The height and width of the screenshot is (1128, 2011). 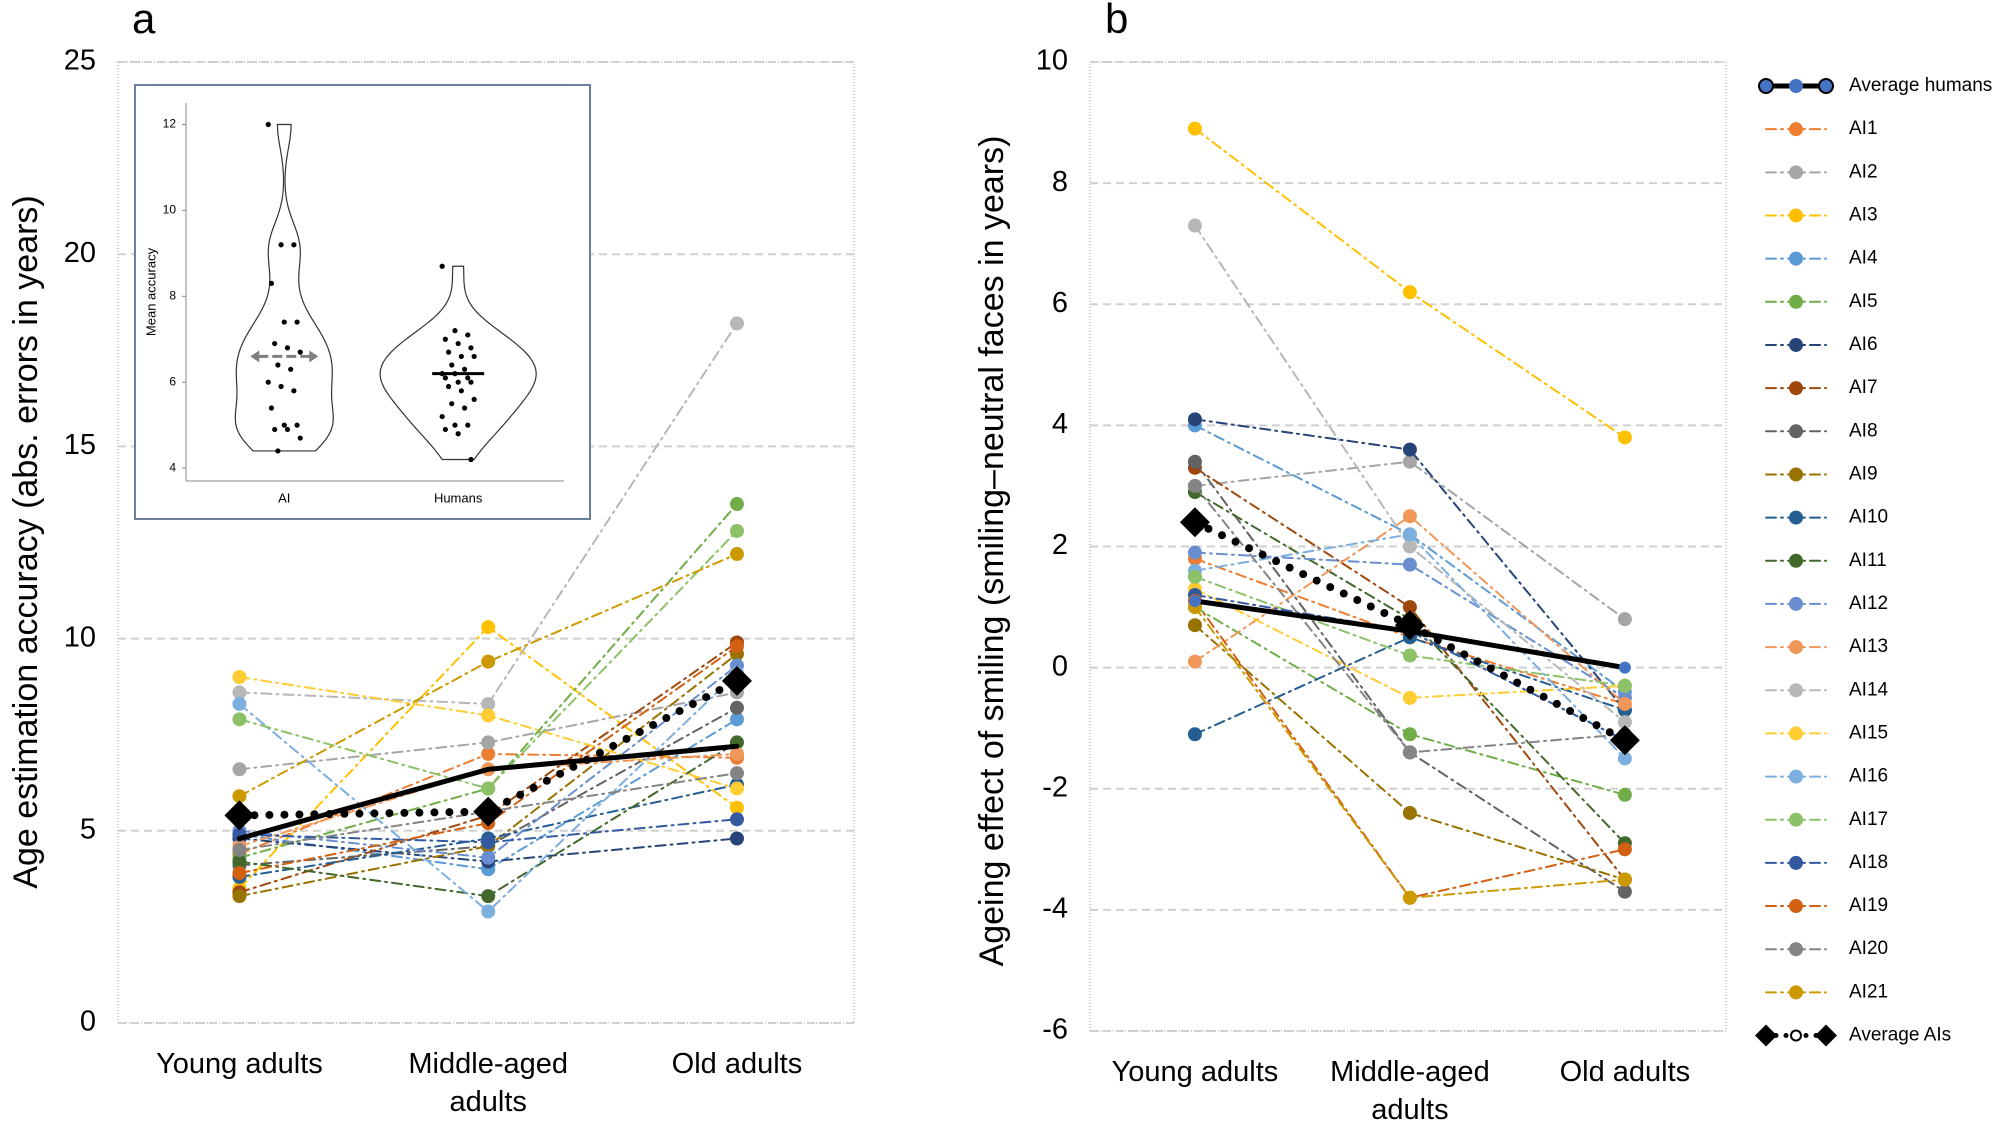 I want to click on legend-label: Average humans, so click(x=1920, y=85).